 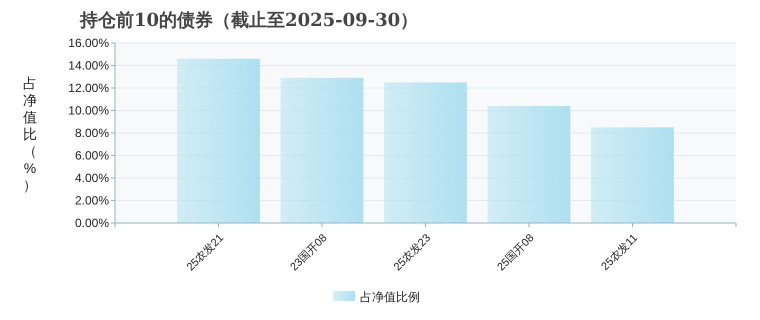 I want to click on y-tick-label: 16.00%, so click(x=89, y=43).